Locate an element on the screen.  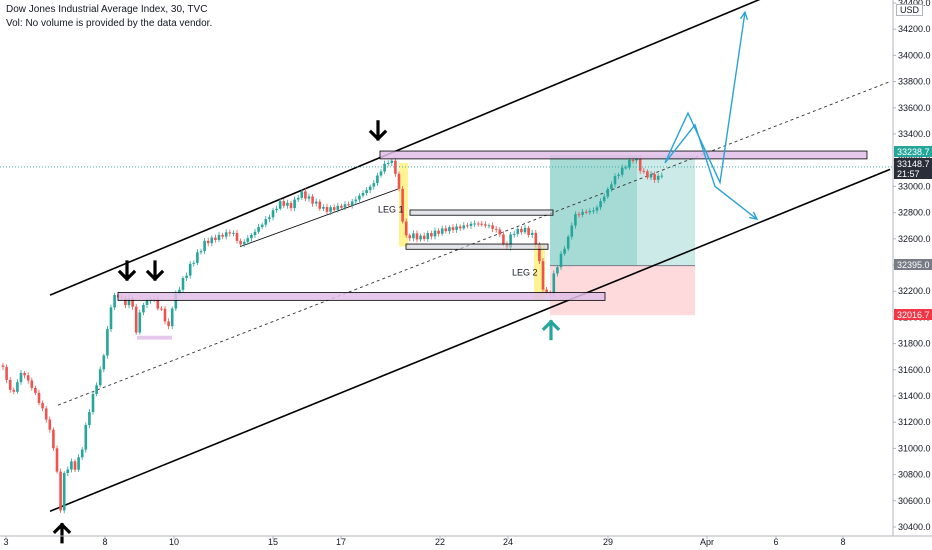
stop-zone is located at coordinates (622, 290).